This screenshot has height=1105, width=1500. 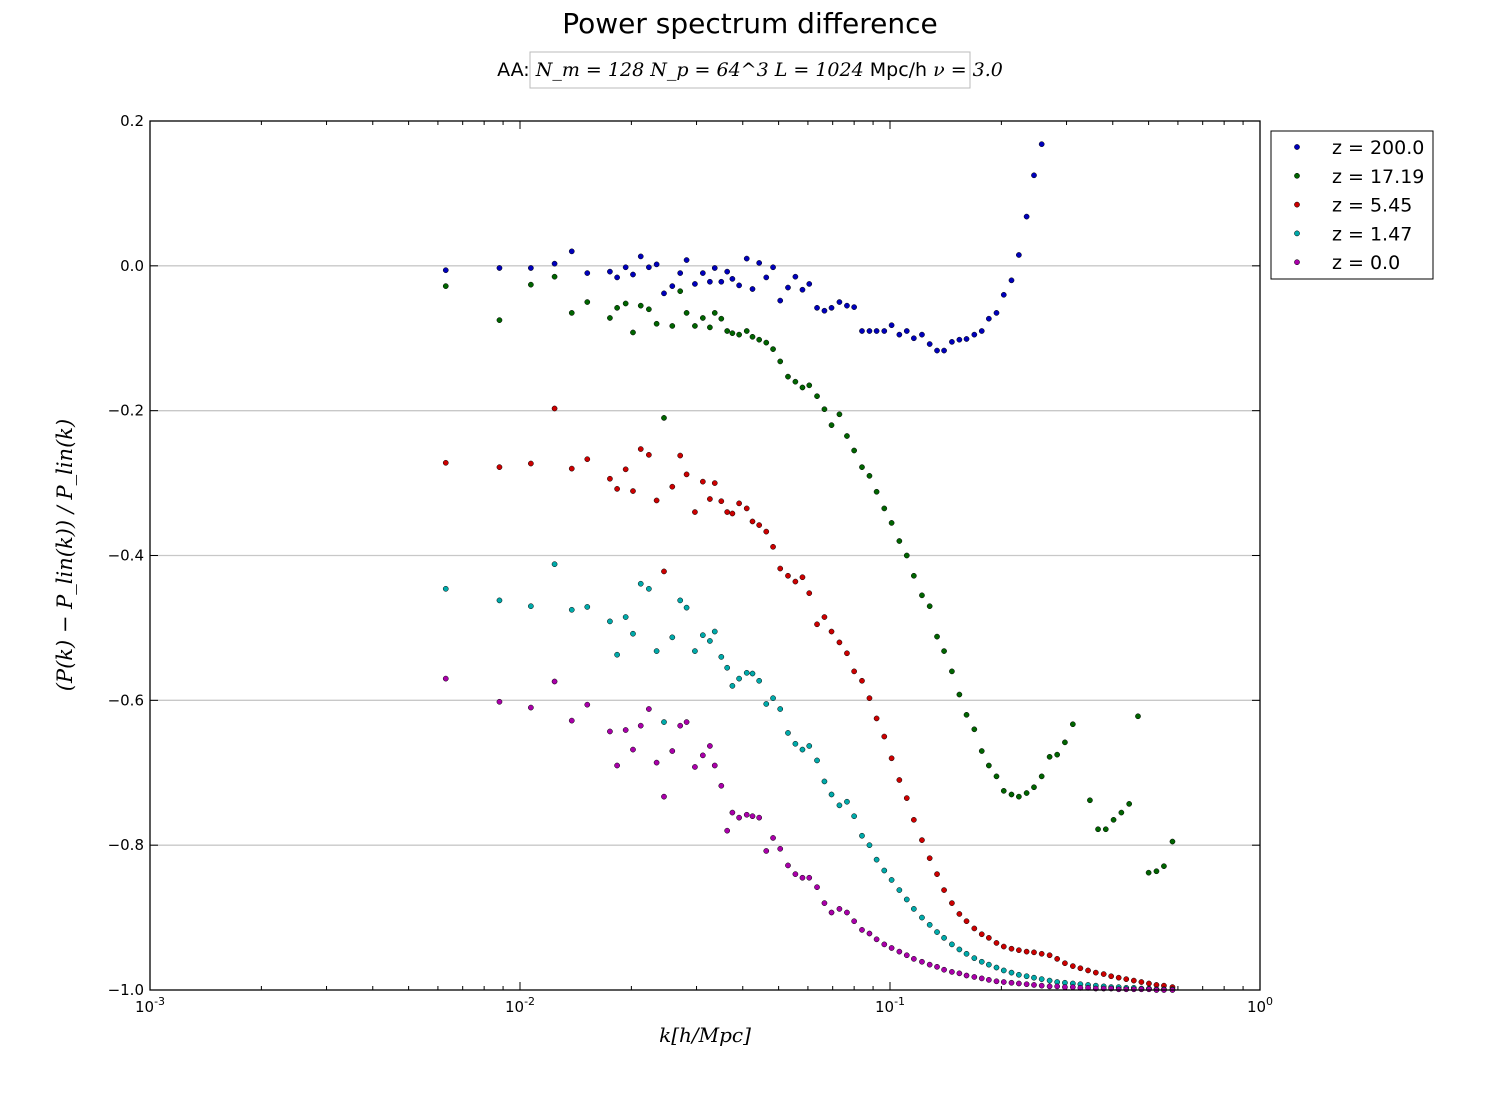 I want to click on y-tick-label: −1.0, so click(x=126, y=990).